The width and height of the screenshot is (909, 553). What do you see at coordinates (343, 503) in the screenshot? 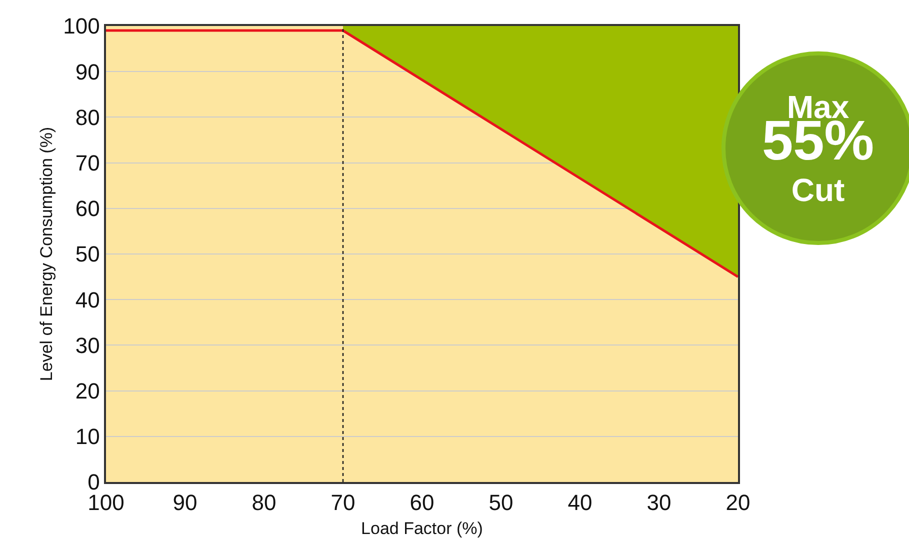
I see `x-tick-label: 70` at bounding box center [343, 503].